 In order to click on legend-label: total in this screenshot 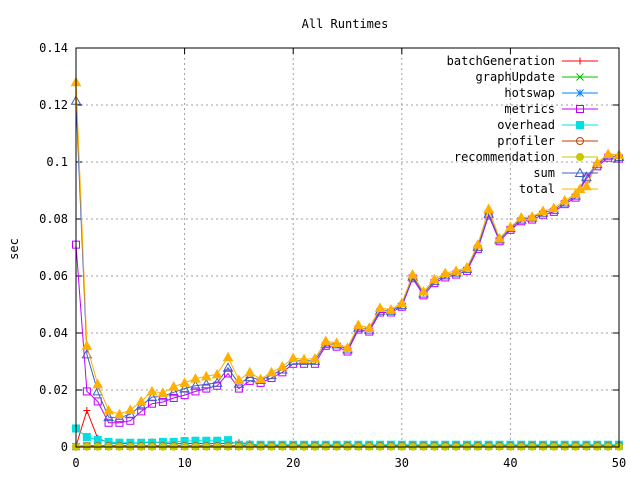, I will do `click(537, 189)`.